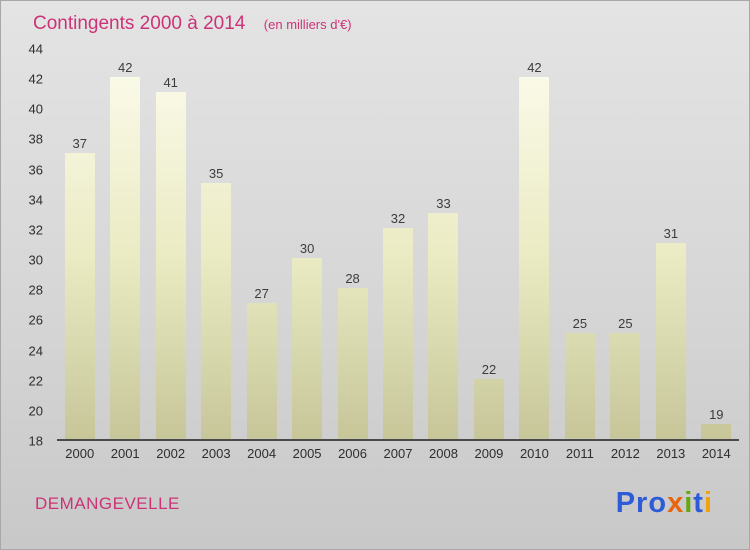  Describe the element at coordinates (580, 324) in the screenshot. I see `bar-value-label-2011: 25` at that location.